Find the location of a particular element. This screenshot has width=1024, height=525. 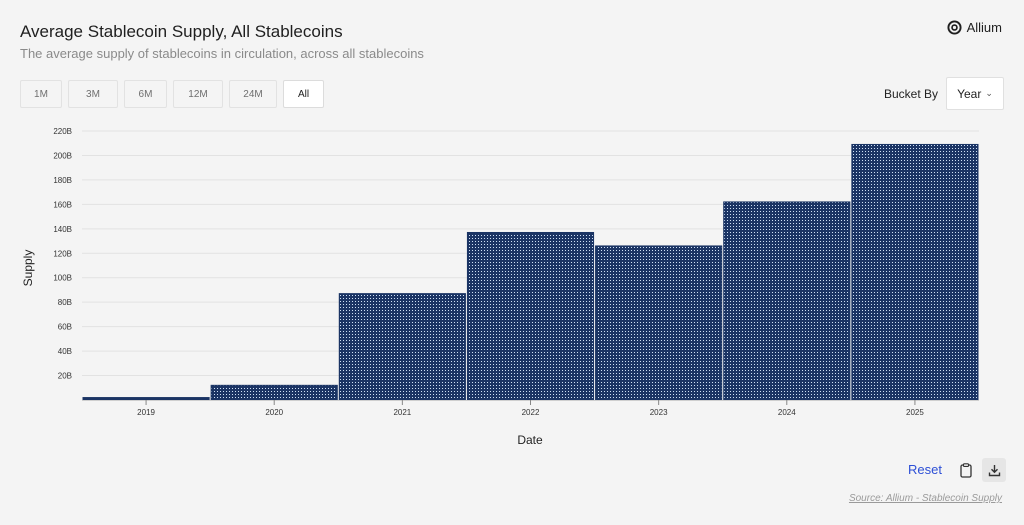

x-tick-label: 2020 is located at coordinates (274, 412).